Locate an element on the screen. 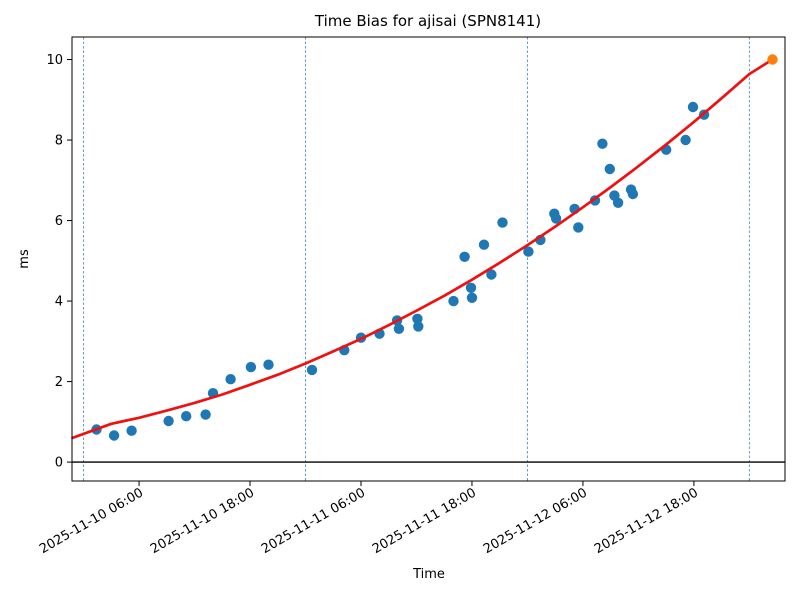 The height and width of the screenshot is (604, 800). y-tick-label: 2 is located at coordinates (59, 382).